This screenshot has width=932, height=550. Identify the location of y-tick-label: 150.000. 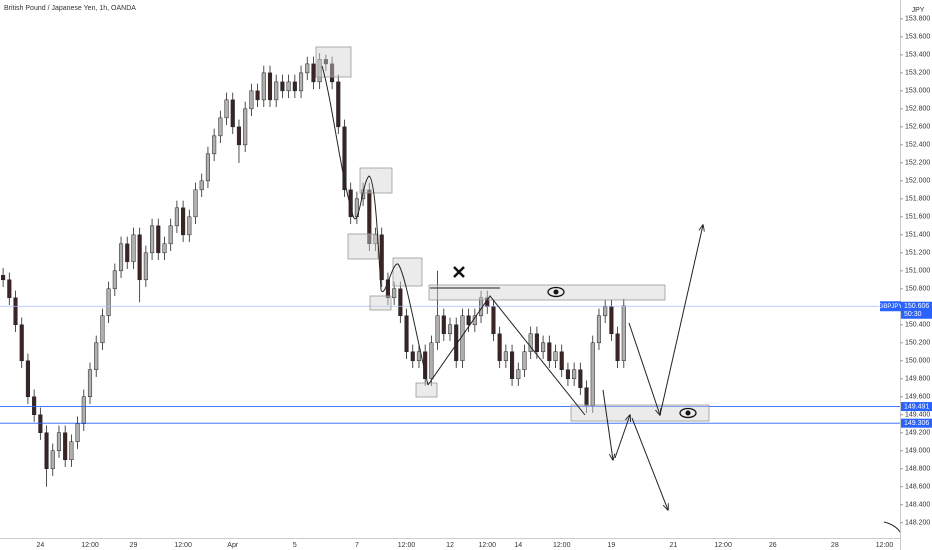
(917, 361).